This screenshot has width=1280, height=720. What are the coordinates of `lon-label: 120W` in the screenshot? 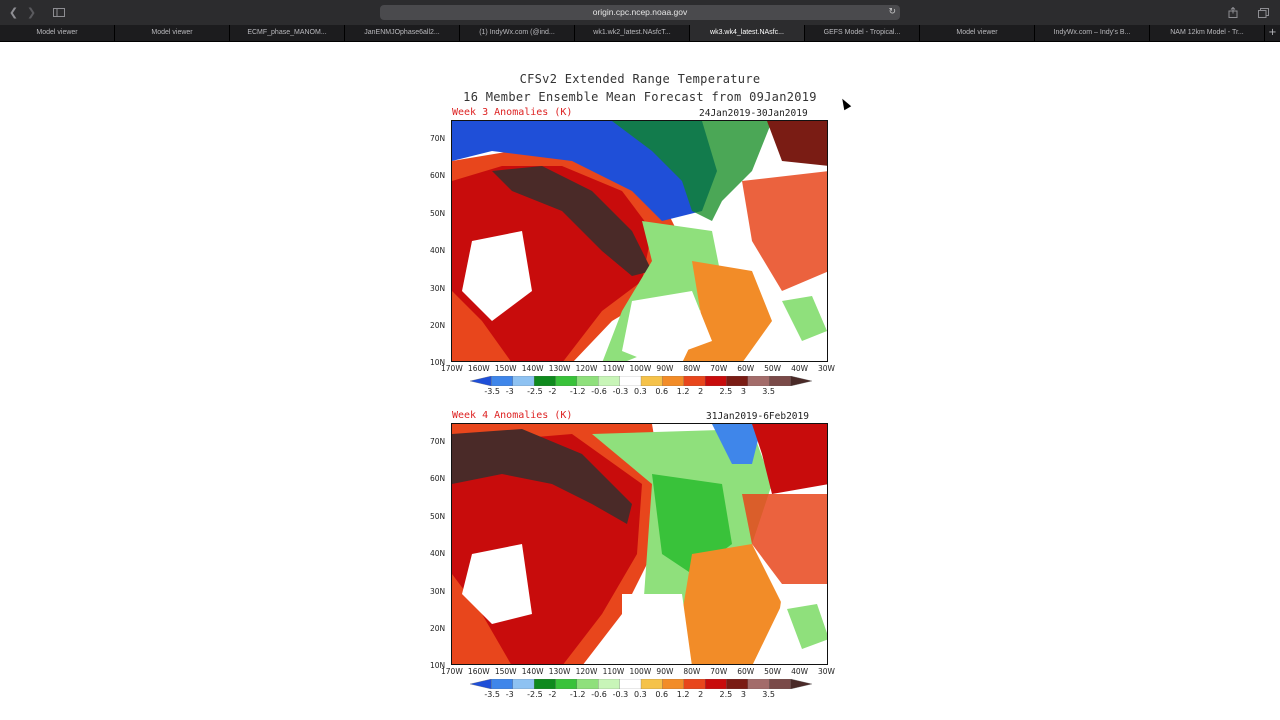 It's located at (586, 671).